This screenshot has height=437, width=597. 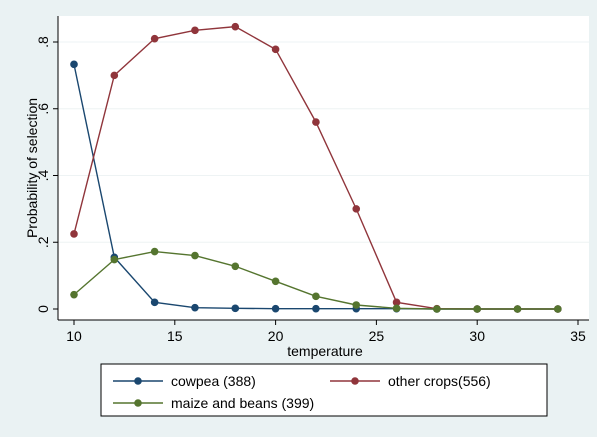 What do you see at coordinates (477, 336) in the screenshot?
I see `x-tick-label: 30` at bounding box center [477, 336].